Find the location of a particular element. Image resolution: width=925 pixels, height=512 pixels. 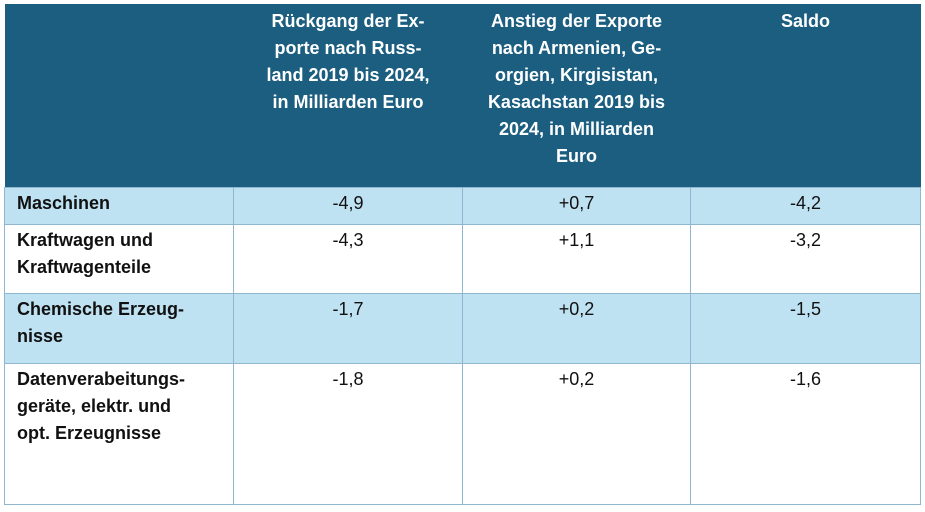

table-row: Maschinen -4,9 +0,7 -4,2 is located at coordinates (462, 205).